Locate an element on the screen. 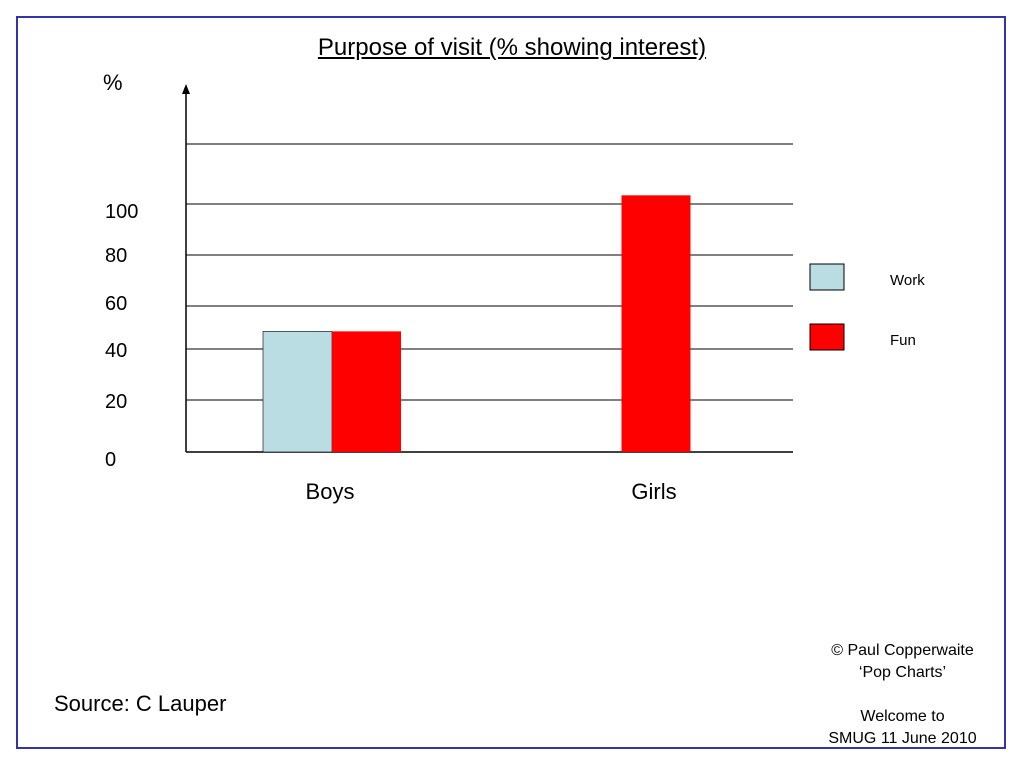 The height and width of the screenshot is (768, 1024). pop-charts-line: ‘Pop Charts’ is located at coordinates (902, 672).